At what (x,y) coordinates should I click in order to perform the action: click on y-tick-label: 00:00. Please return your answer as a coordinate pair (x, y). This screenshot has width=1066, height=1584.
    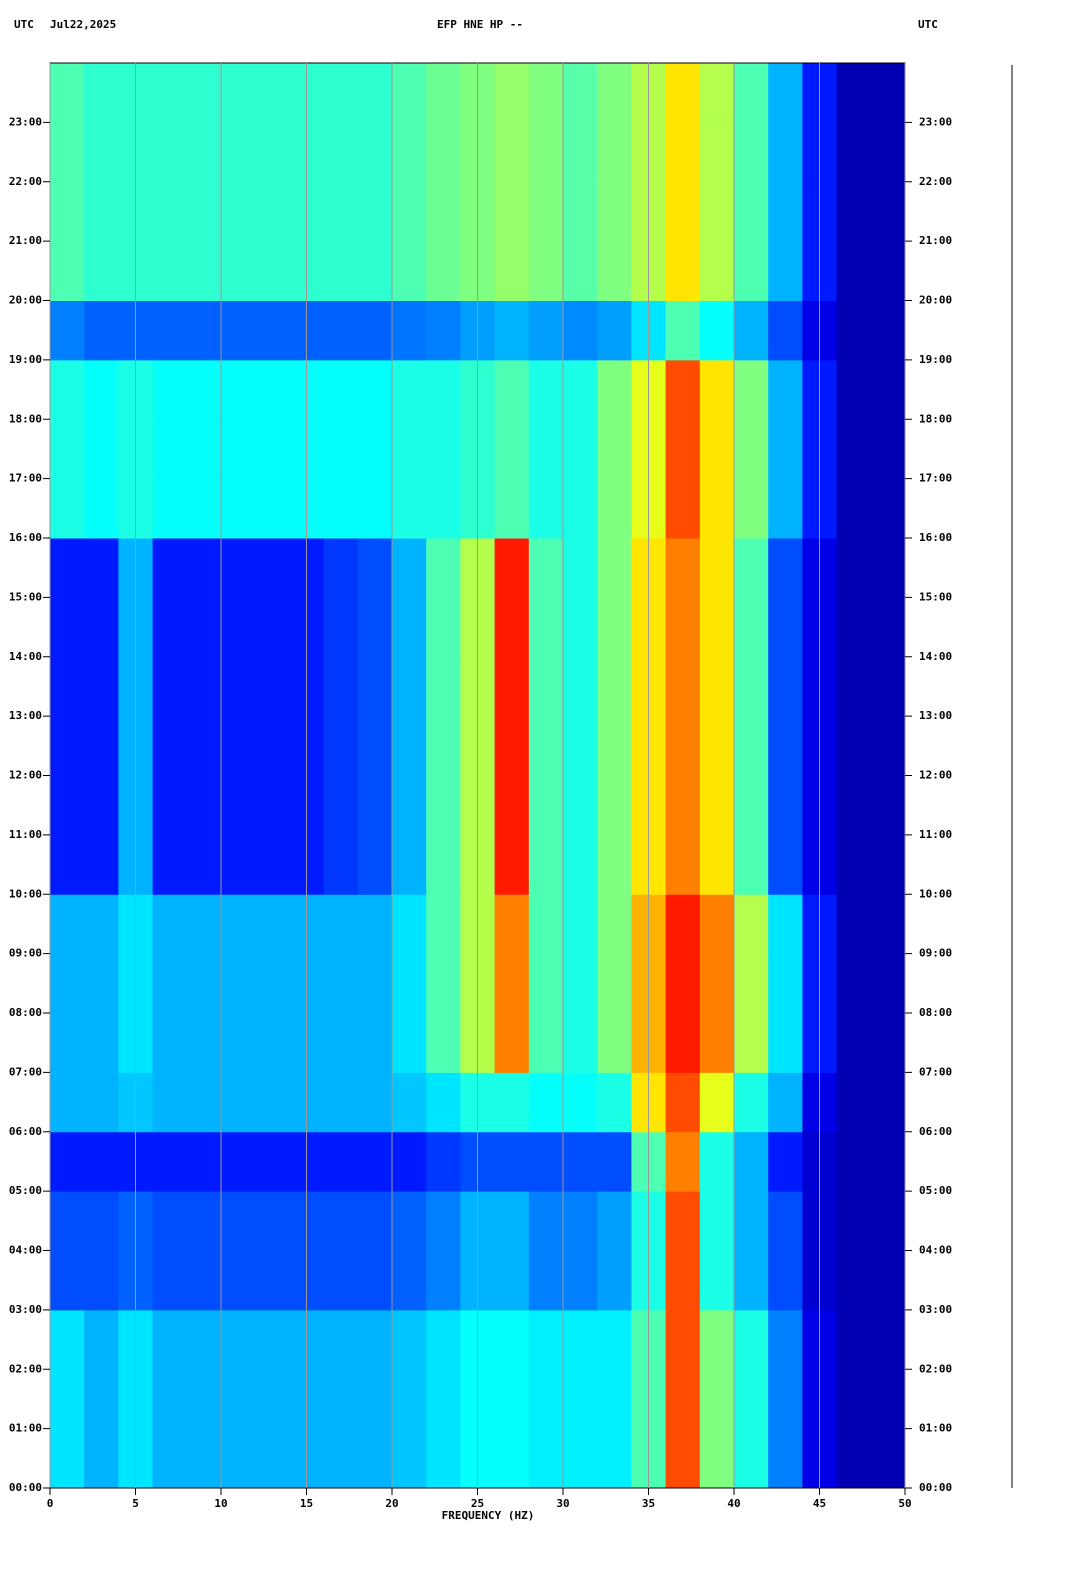
    Looking at the image, I should click on (25, 1487).